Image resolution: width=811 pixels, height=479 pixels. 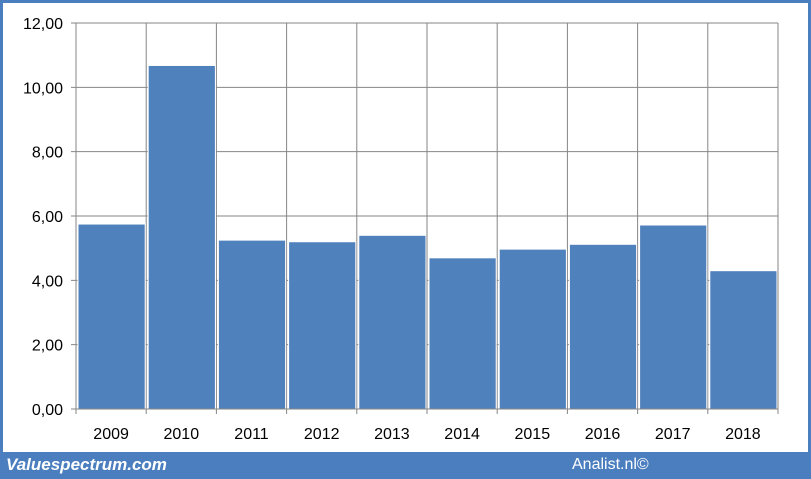 What do you see at coordinates (462, 333) in the screenshot?
I see `bar-2014` at bounding box center [462, 333].